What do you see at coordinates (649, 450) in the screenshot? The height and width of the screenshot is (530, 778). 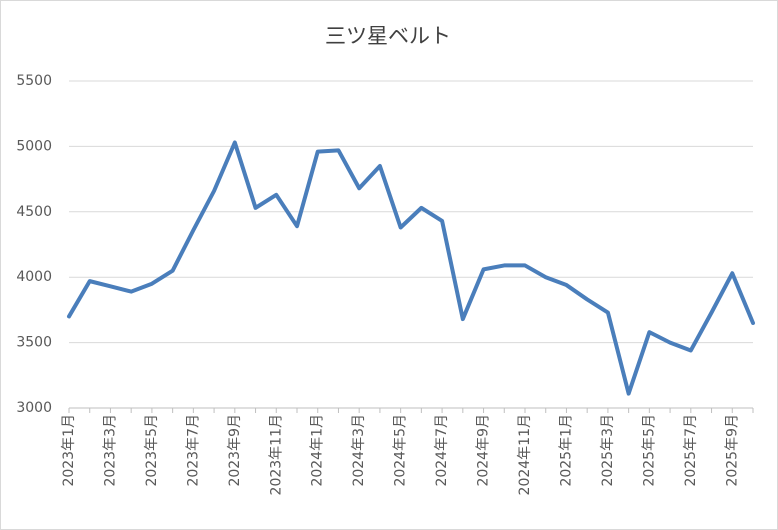 I see `x-tick-label: 2025年5月` at bounding box center [649, 450].